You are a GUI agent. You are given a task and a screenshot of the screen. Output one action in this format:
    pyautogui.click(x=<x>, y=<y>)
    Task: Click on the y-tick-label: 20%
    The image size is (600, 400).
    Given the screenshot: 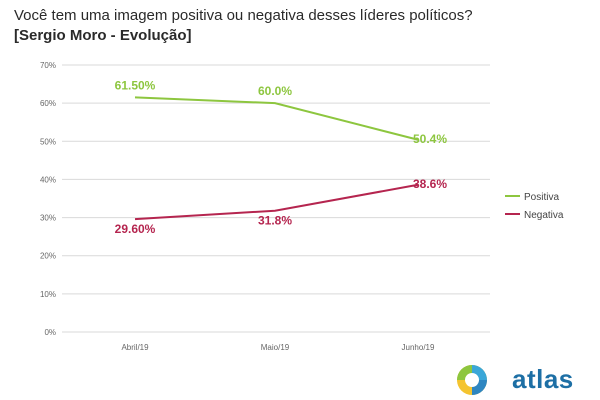 What is the action you would take?
    pyautogui.click(x=48, y=256)
    